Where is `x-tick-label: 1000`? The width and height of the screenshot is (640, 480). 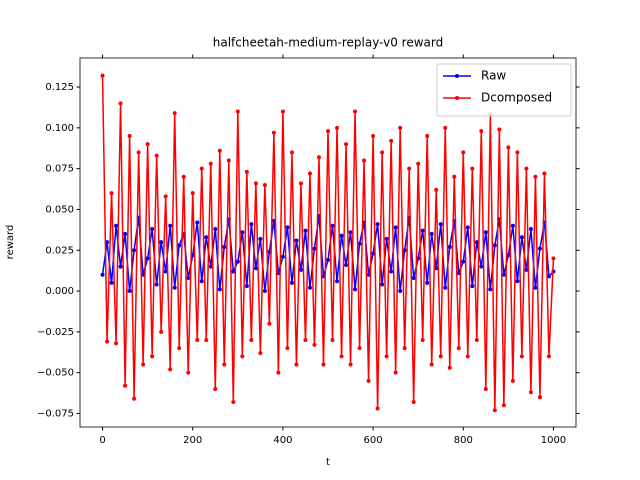 x-tick-label: 1000 is located at coordinates (553, 440).